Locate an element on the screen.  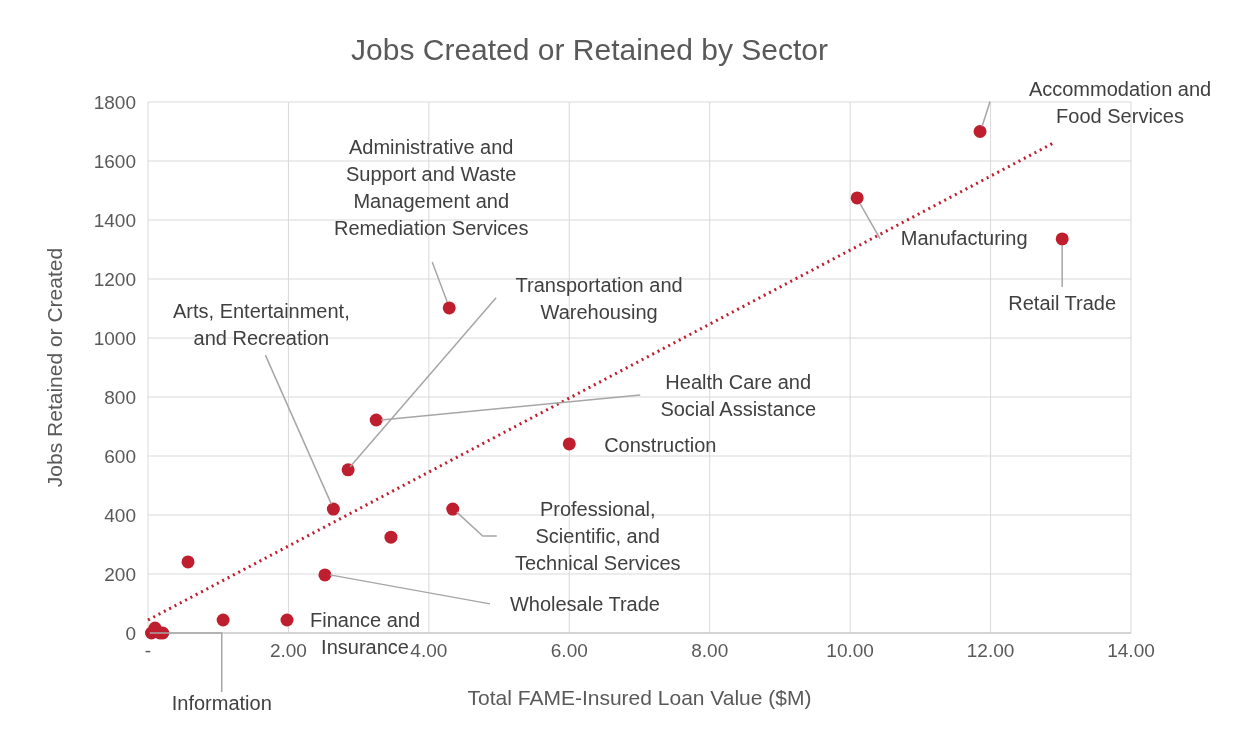
y-tick-label: 1000 is located at coordinates (114, 338).